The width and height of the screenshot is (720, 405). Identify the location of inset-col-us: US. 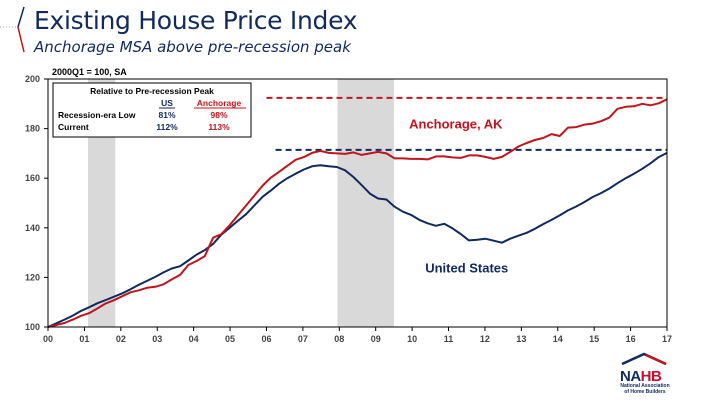
(167, 103).